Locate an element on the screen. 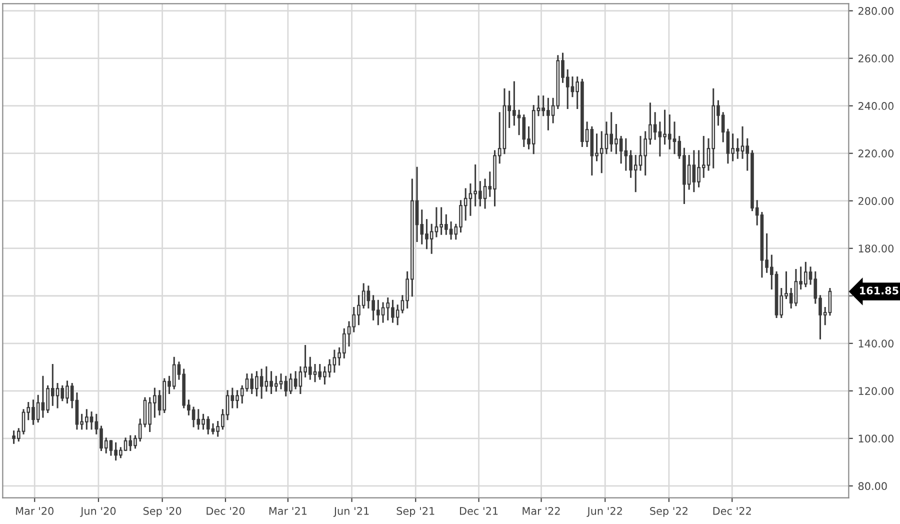  x-tick-label: Jun '22 is located at coordinates (604, 512).